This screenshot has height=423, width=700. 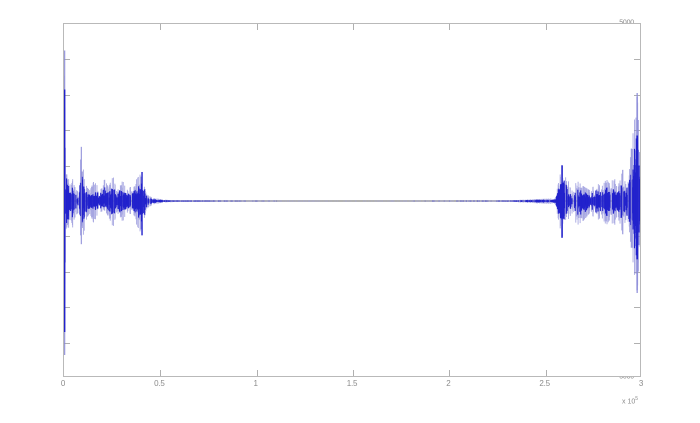 I want to click on x-axis-multiplier-label: x 105, so click(x=630, y=400).